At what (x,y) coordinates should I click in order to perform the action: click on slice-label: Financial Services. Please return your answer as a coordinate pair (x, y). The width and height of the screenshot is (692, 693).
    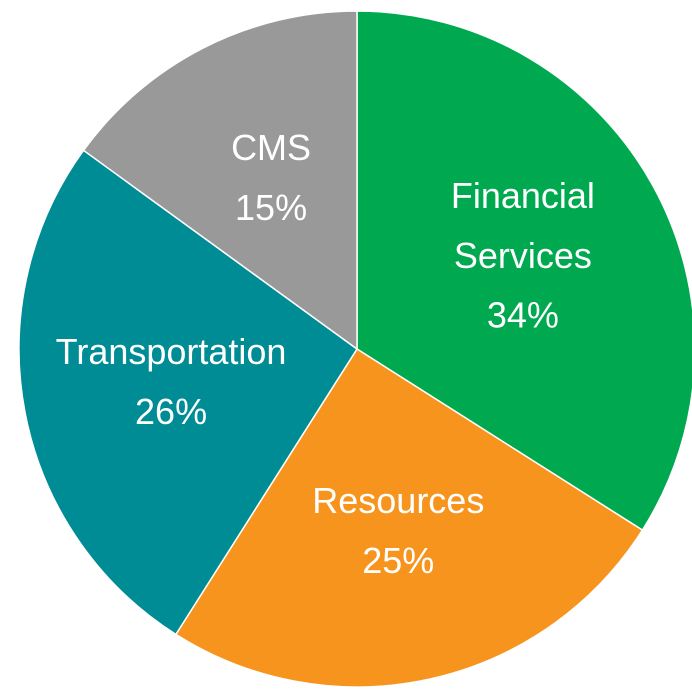
    Looking at the image, I should click on (523, 224).